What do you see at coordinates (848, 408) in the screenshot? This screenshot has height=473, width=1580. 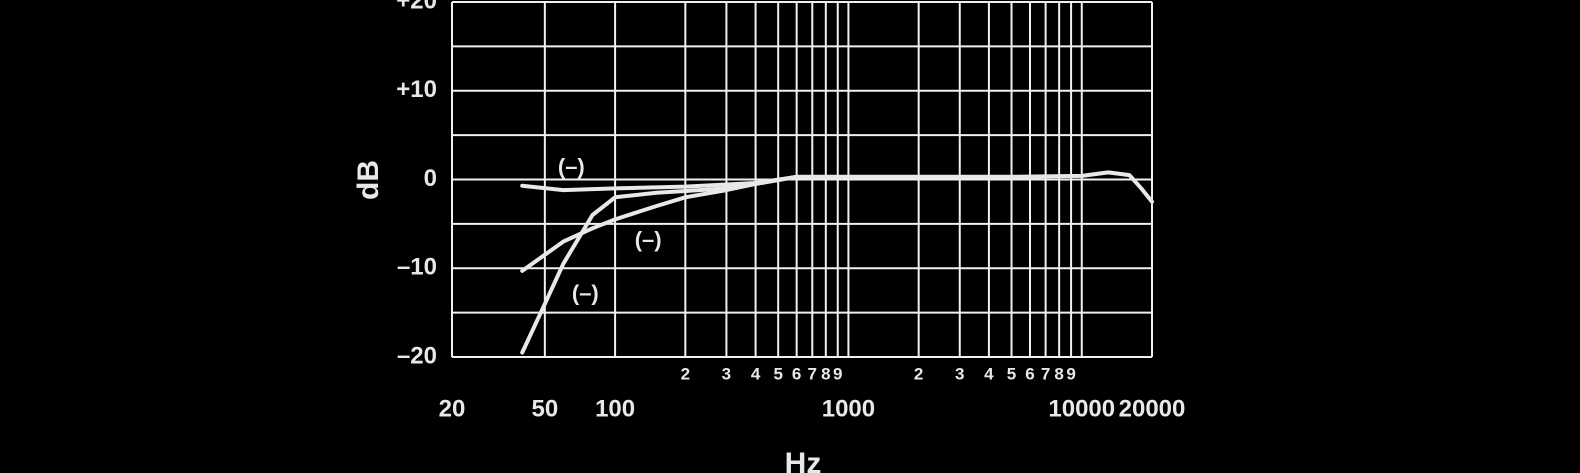 I see `x-tick-label: 1000` at bounding box center [848, 408].